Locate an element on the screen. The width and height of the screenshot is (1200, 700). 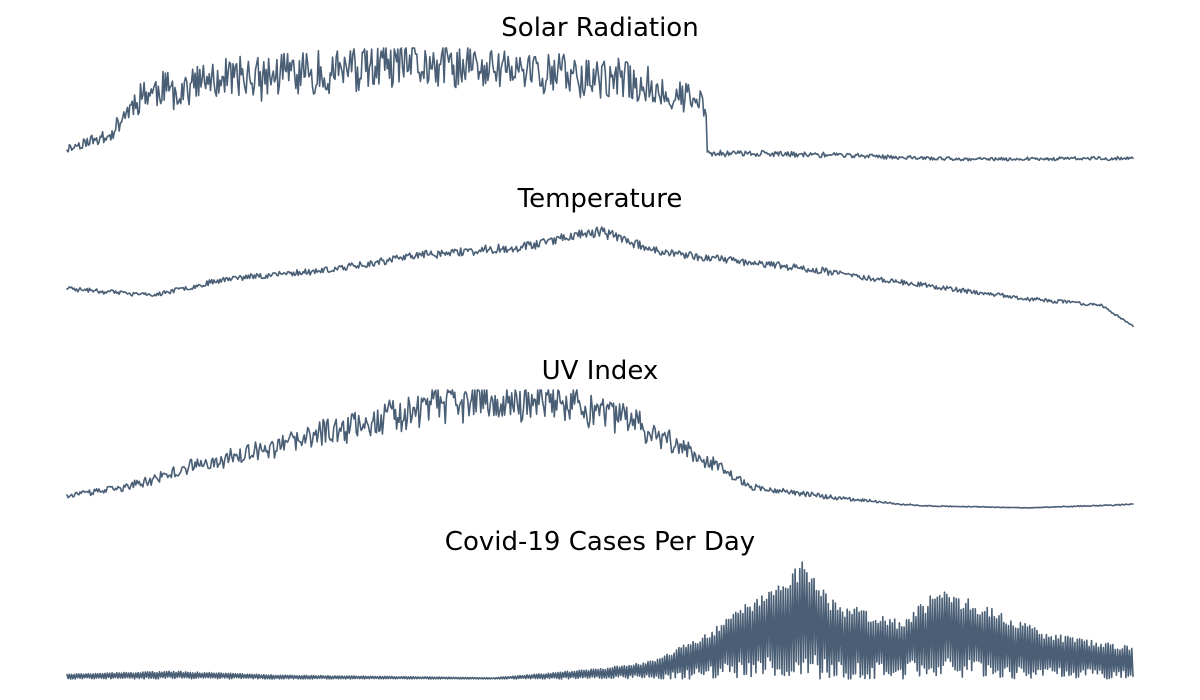
solar-radiation-line is located at coordinates (600, 104).